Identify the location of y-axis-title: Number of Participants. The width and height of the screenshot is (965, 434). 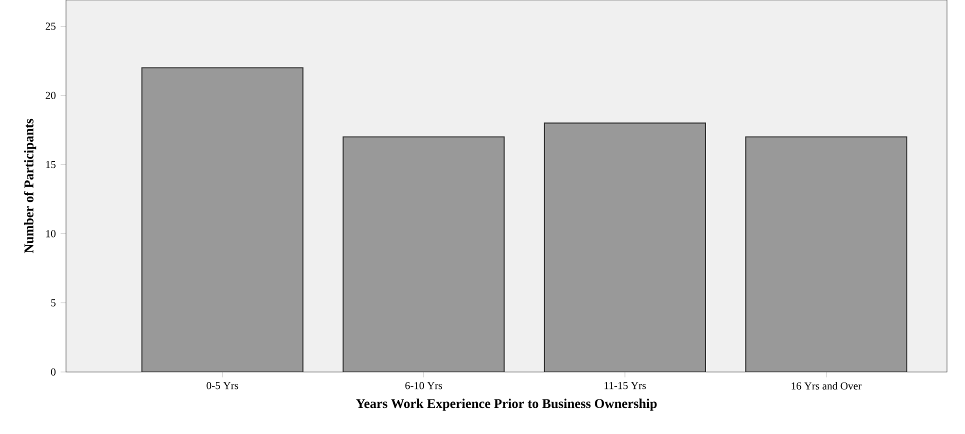
(30, 186).